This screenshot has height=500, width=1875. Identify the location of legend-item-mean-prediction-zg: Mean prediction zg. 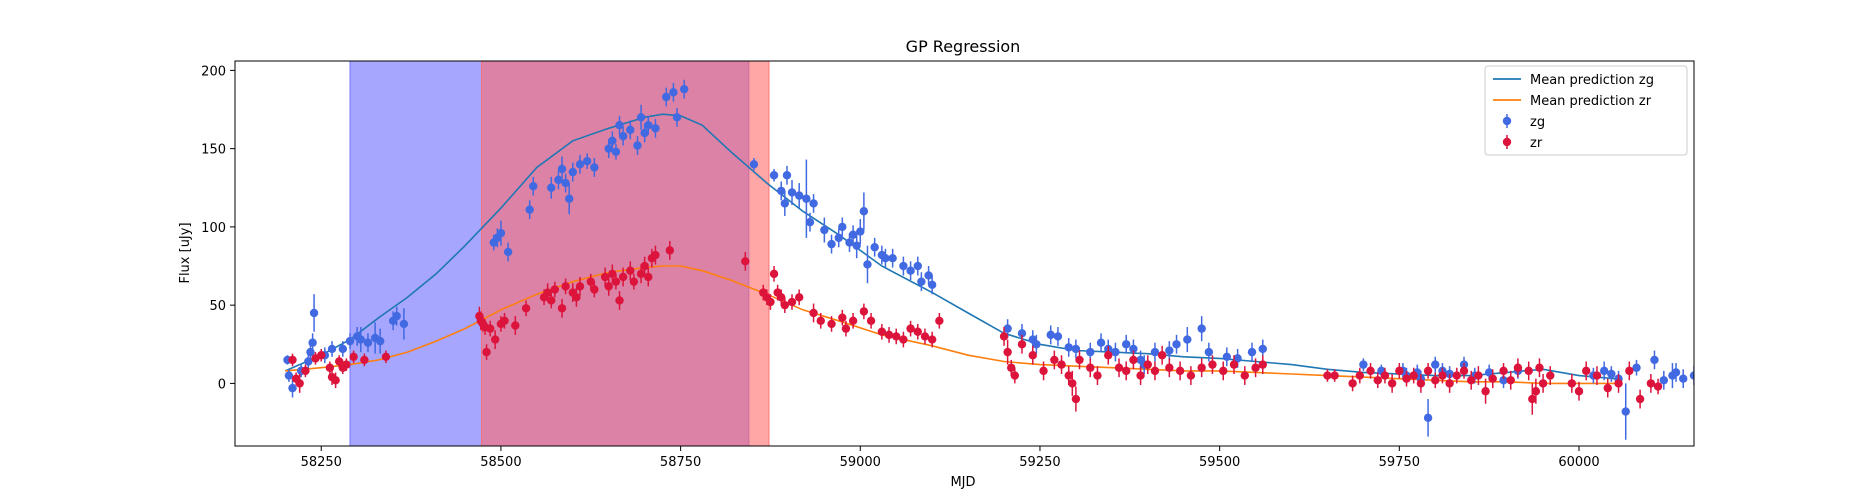
(1573, 80).